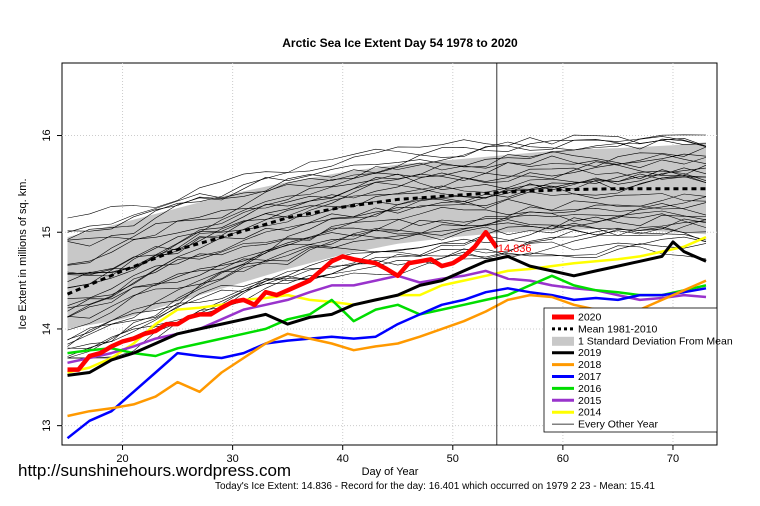 This screenshot has height=506, width=760. What do you see at coordinates (343, 459) in the screenshot?
I see `x-tick-label: 40` at bounding box center [343, 459].